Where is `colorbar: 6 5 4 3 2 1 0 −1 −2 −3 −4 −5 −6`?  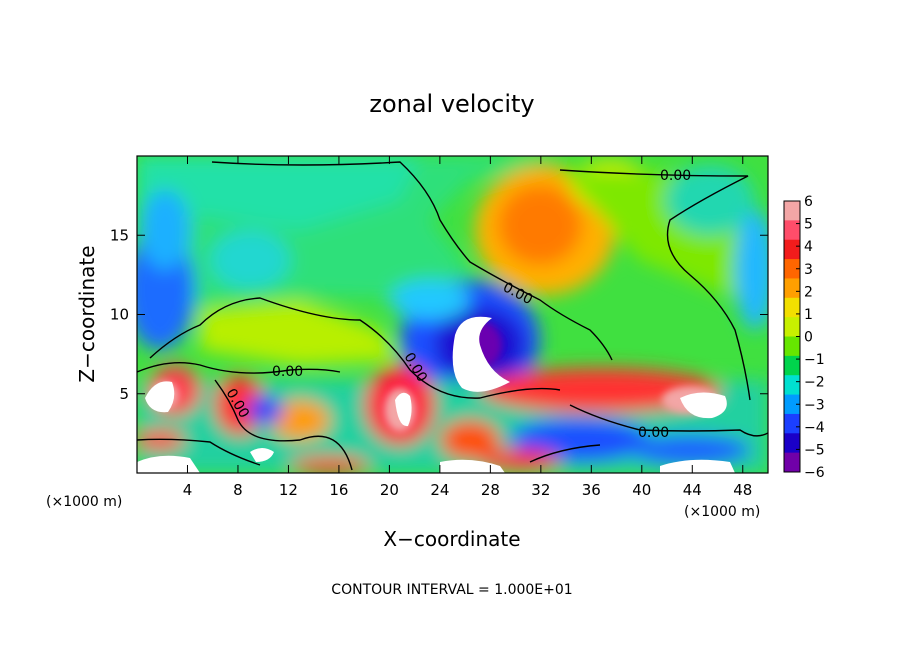 colorbar: 6 5 4 3 2 1 0 −1 −2 −3 −4 −5 −6 is located at coordinates (804, 337).